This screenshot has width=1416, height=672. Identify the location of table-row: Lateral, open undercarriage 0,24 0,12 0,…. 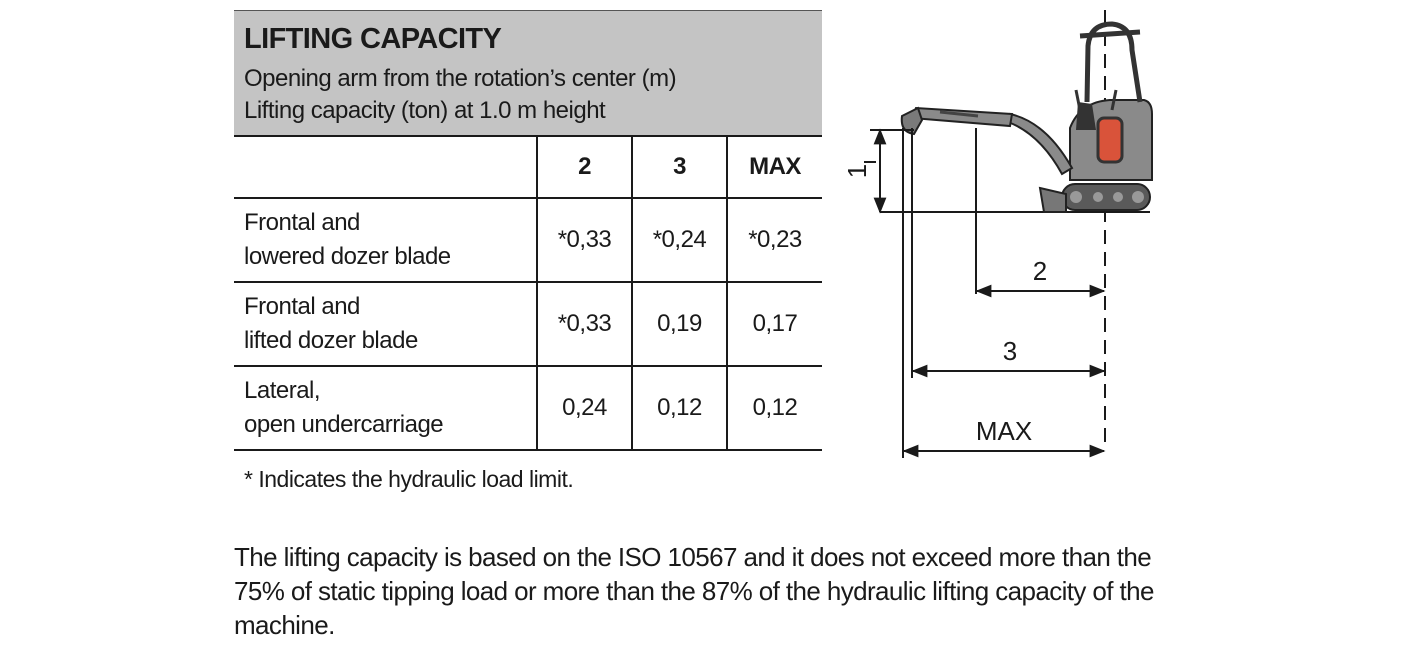
(528, 408).